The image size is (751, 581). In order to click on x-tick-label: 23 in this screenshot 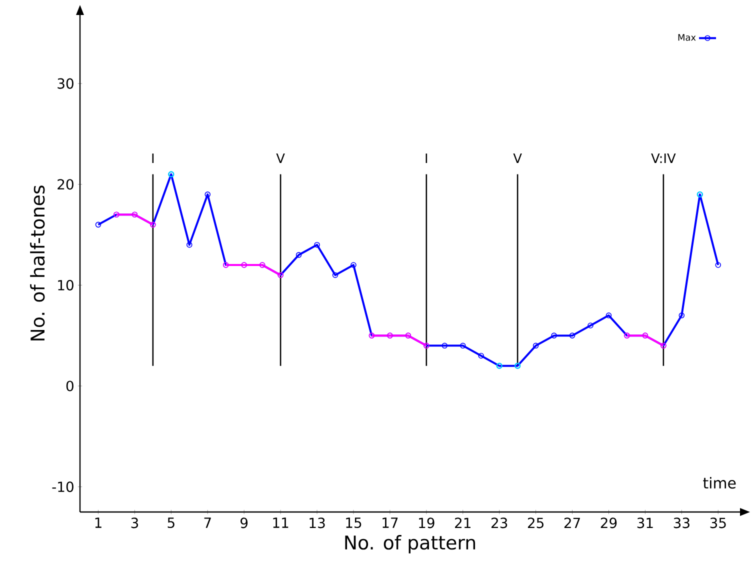, I will do `click(499, 523)`.